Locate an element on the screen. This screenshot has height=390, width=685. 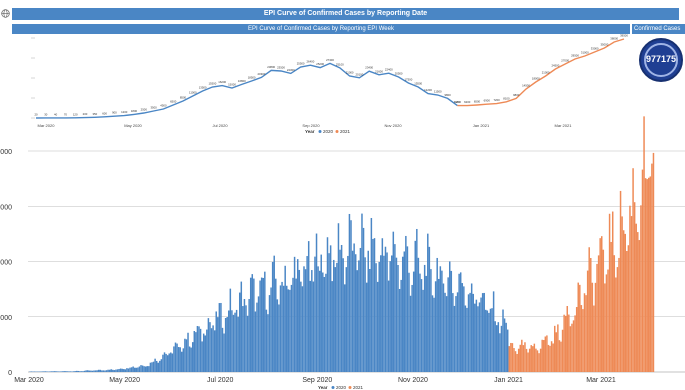
weekly-data-label: 21600 is located at coordinates (379, 71).